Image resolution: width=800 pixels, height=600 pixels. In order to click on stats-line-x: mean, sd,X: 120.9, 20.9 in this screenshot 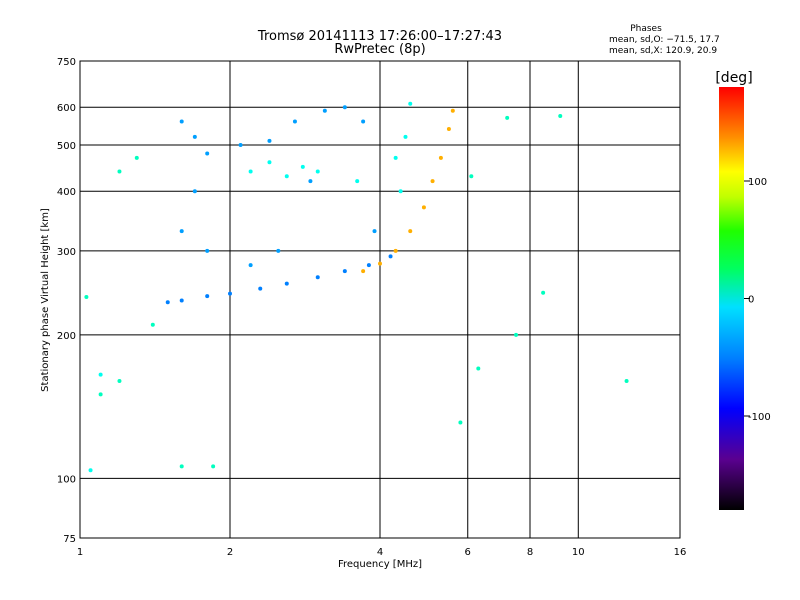, I will do `click(663, 51)`.